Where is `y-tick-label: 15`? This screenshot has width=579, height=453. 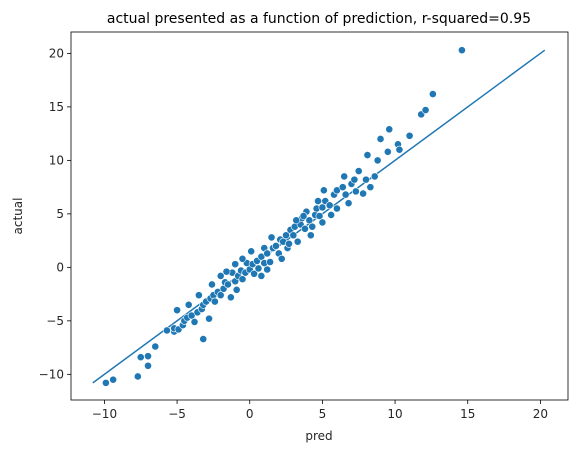
y-tick-label: 15 is located at coordinates (56, 107).